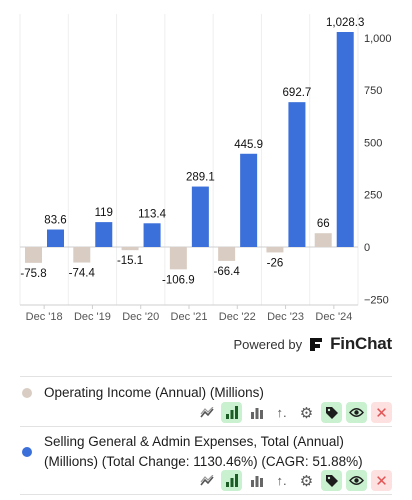  I want to click on branding: Powered by FinChat, so click(312, 344).